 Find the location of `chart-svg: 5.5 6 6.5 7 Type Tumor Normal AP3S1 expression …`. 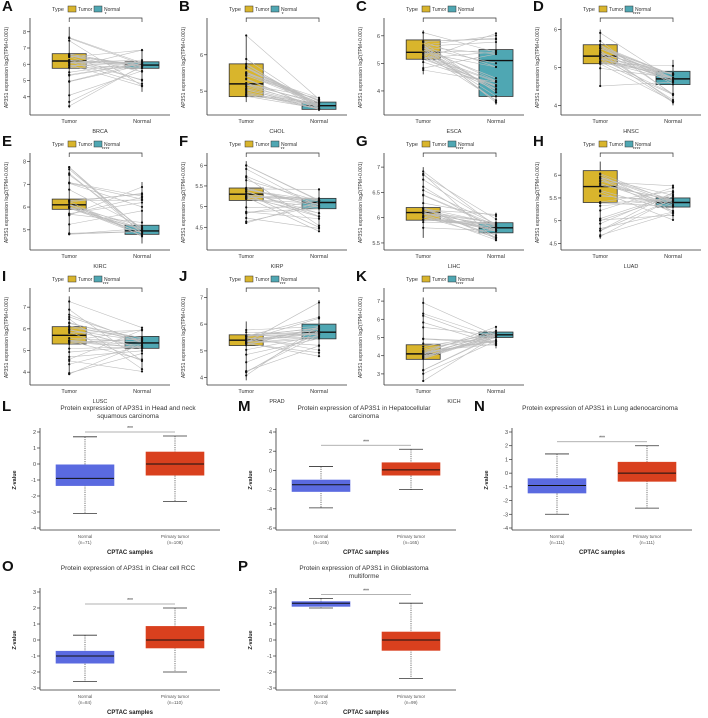

chart-svg: 5.5 6 6.5 7 Type Tumor Normal AP3S1 expression … is located at coordinates (441, 204).